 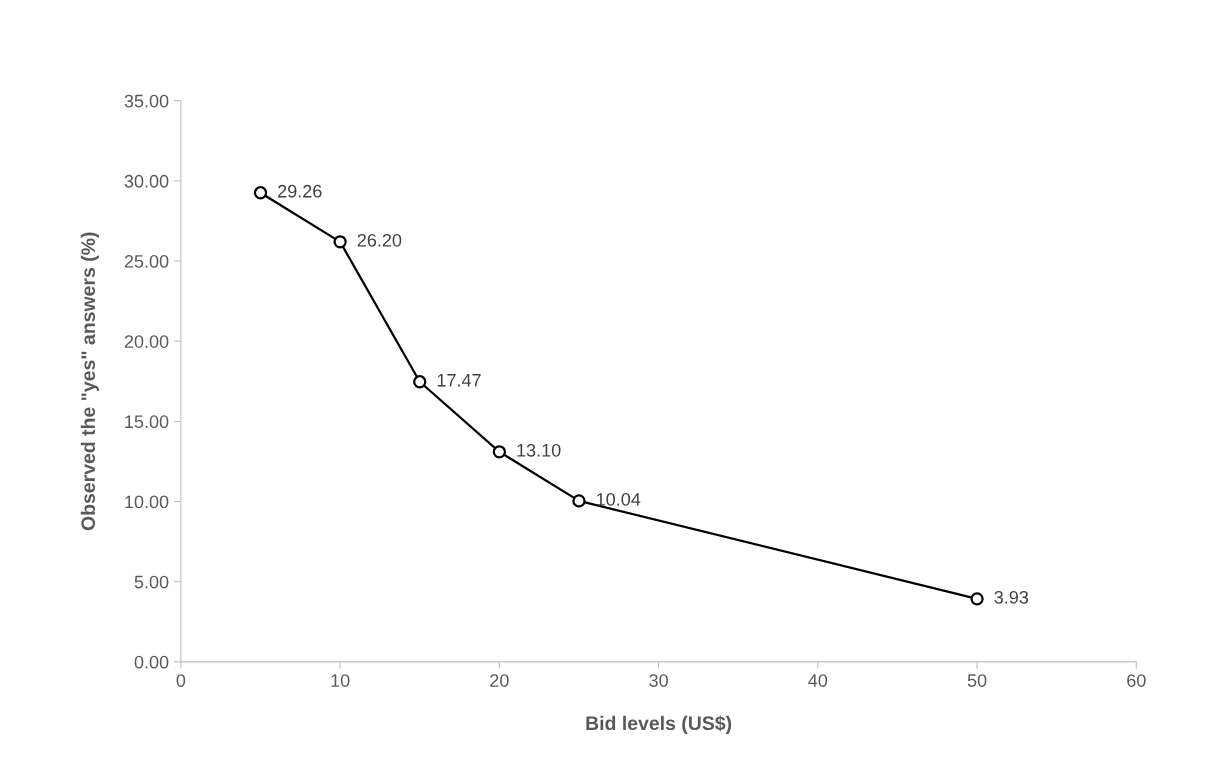 What do you see at coordinates (181, 680) in the screenshot?
I see `x-tick-label: 0` at bounding box center [181, 680].